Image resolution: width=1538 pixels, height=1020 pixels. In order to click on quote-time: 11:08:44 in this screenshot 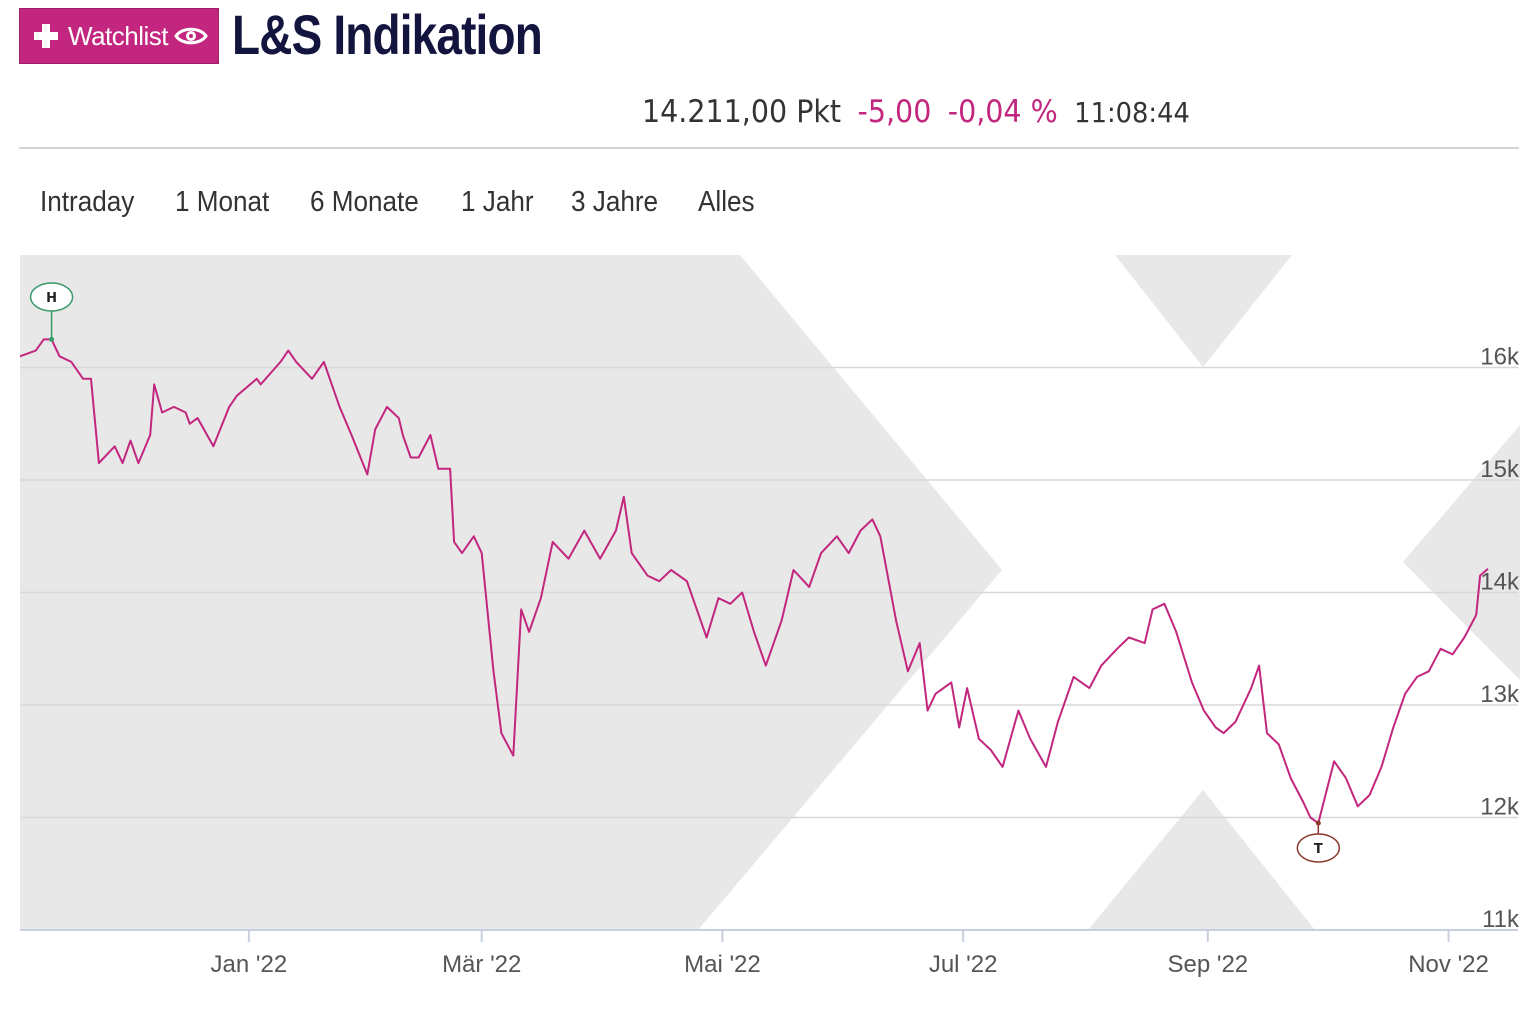, I will do `click(1132, 112)`.